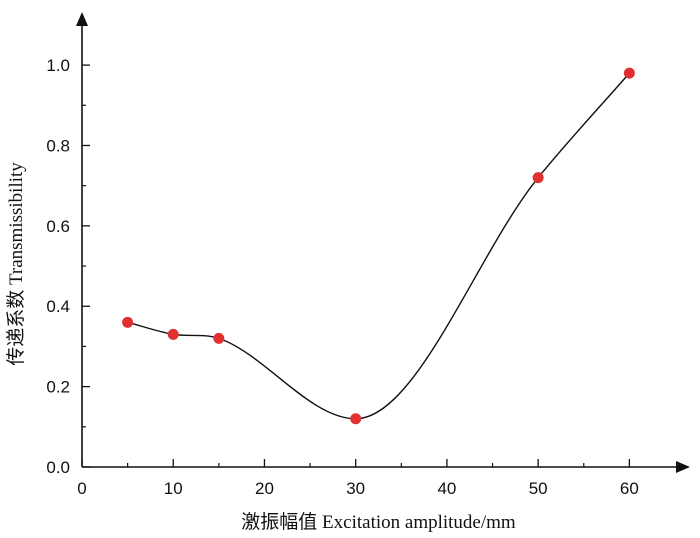 This screenshot has height=538, width=700. What do you see at coordinates (58, 467) in the screenshot?
I see `y-tick-label-0: 0.0` at bounding box center [58, 467].